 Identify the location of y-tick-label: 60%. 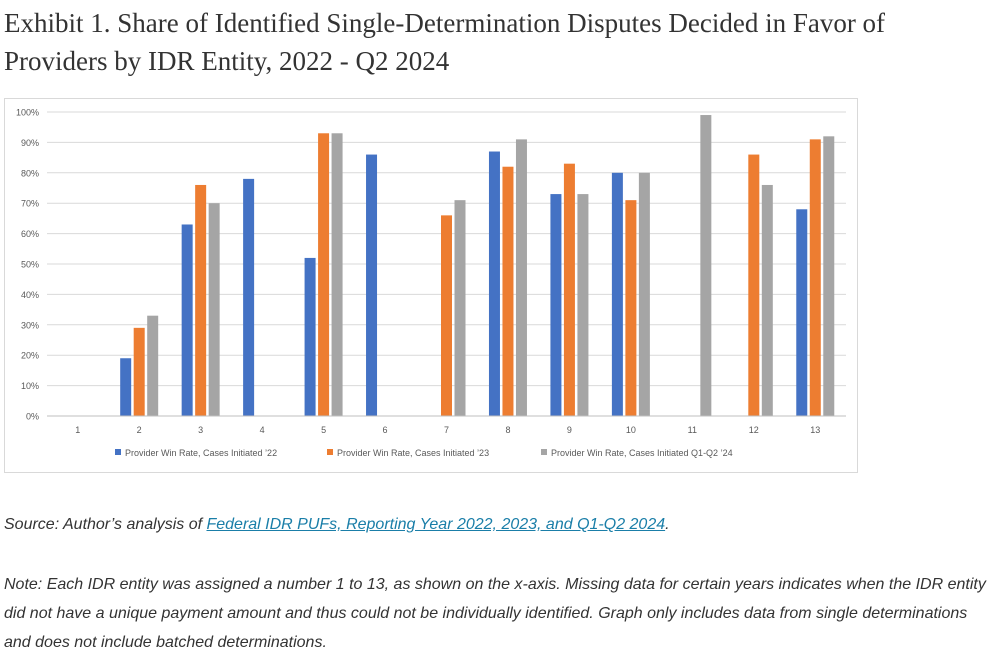
(30, 234).